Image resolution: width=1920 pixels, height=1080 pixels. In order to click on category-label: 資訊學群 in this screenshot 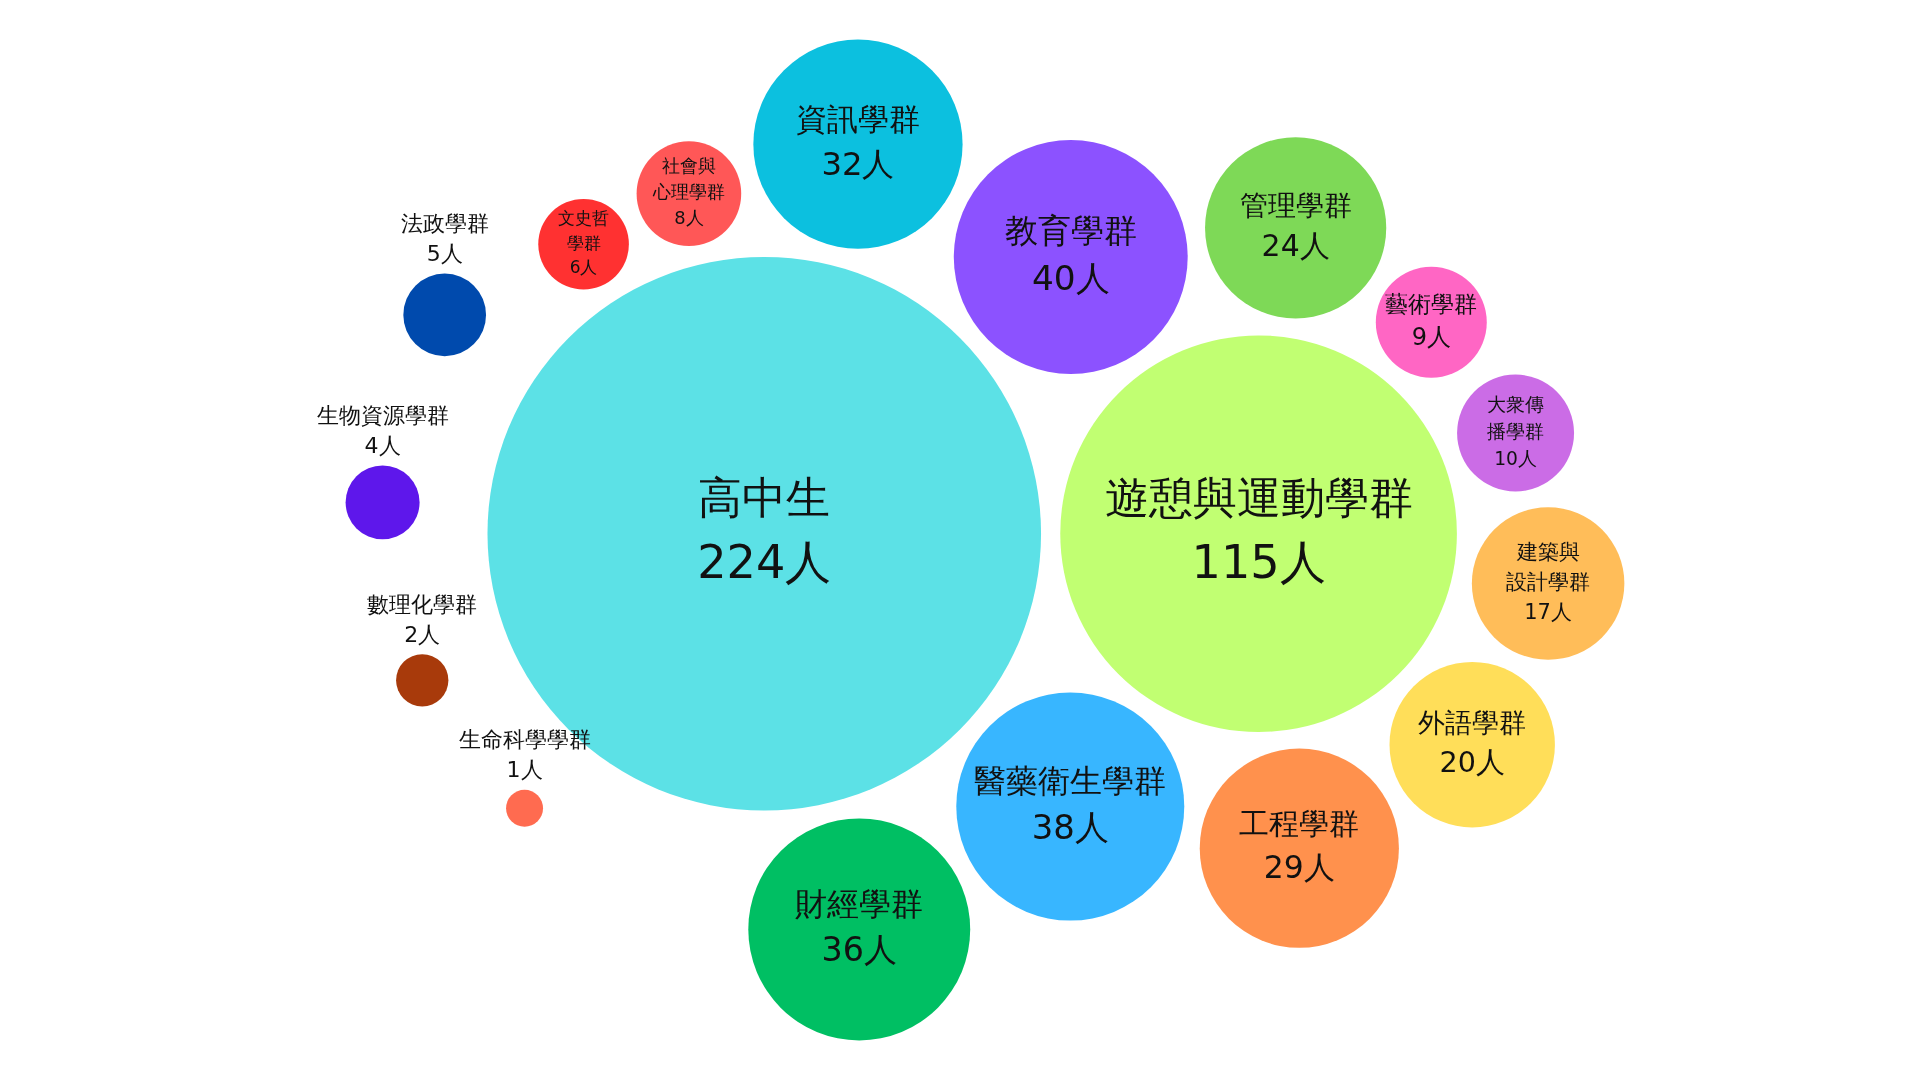, I will do `click(857, 118)`.